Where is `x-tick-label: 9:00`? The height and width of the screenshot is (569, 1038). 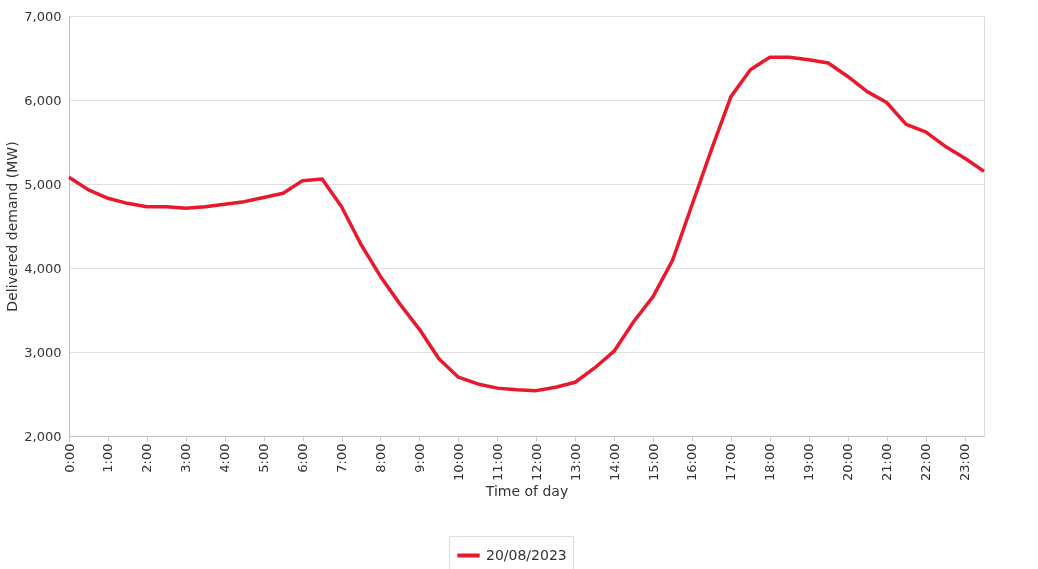
x-tick-label: 9:00 is located at coordinates (419, 458).